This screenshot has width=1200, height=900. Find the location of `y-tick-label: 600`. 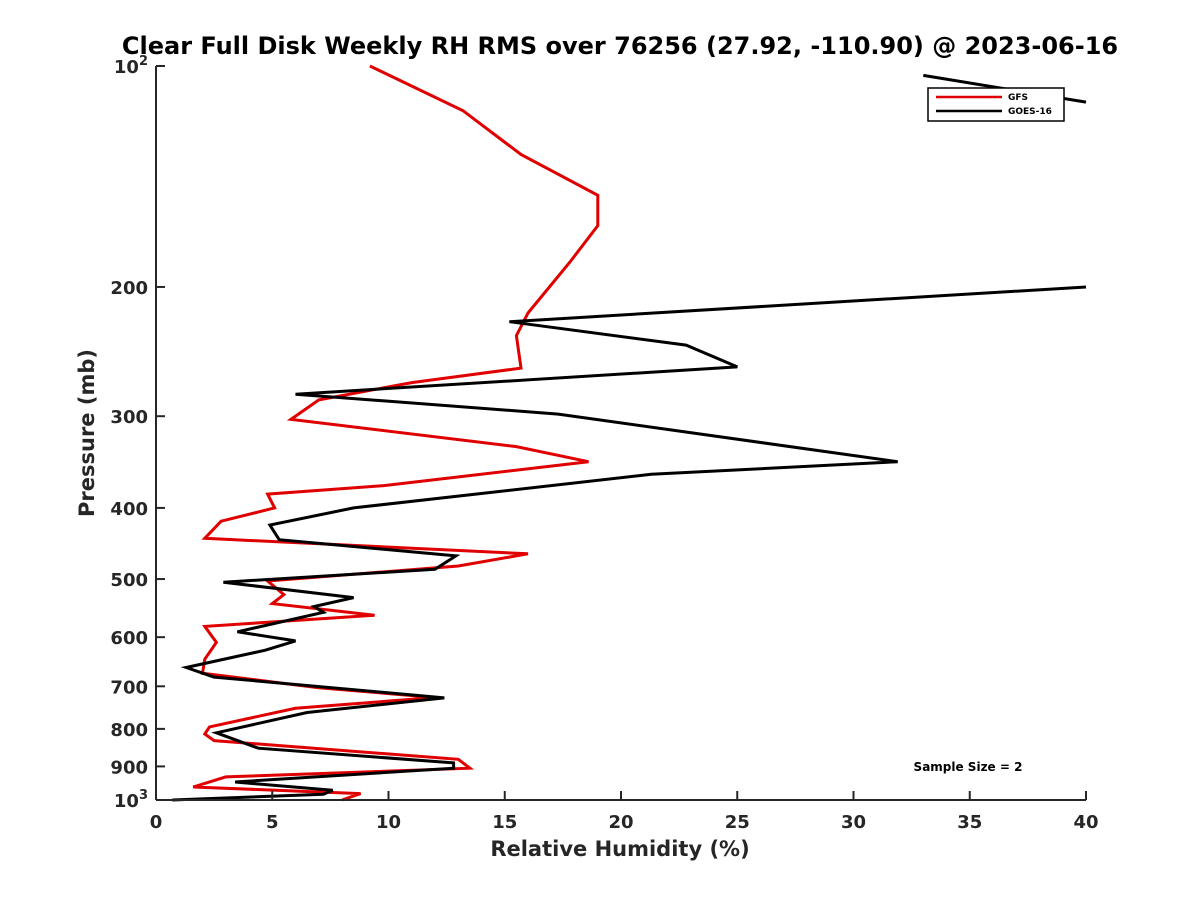

y-tick-label: 600 is located at coordinates (129, 638).